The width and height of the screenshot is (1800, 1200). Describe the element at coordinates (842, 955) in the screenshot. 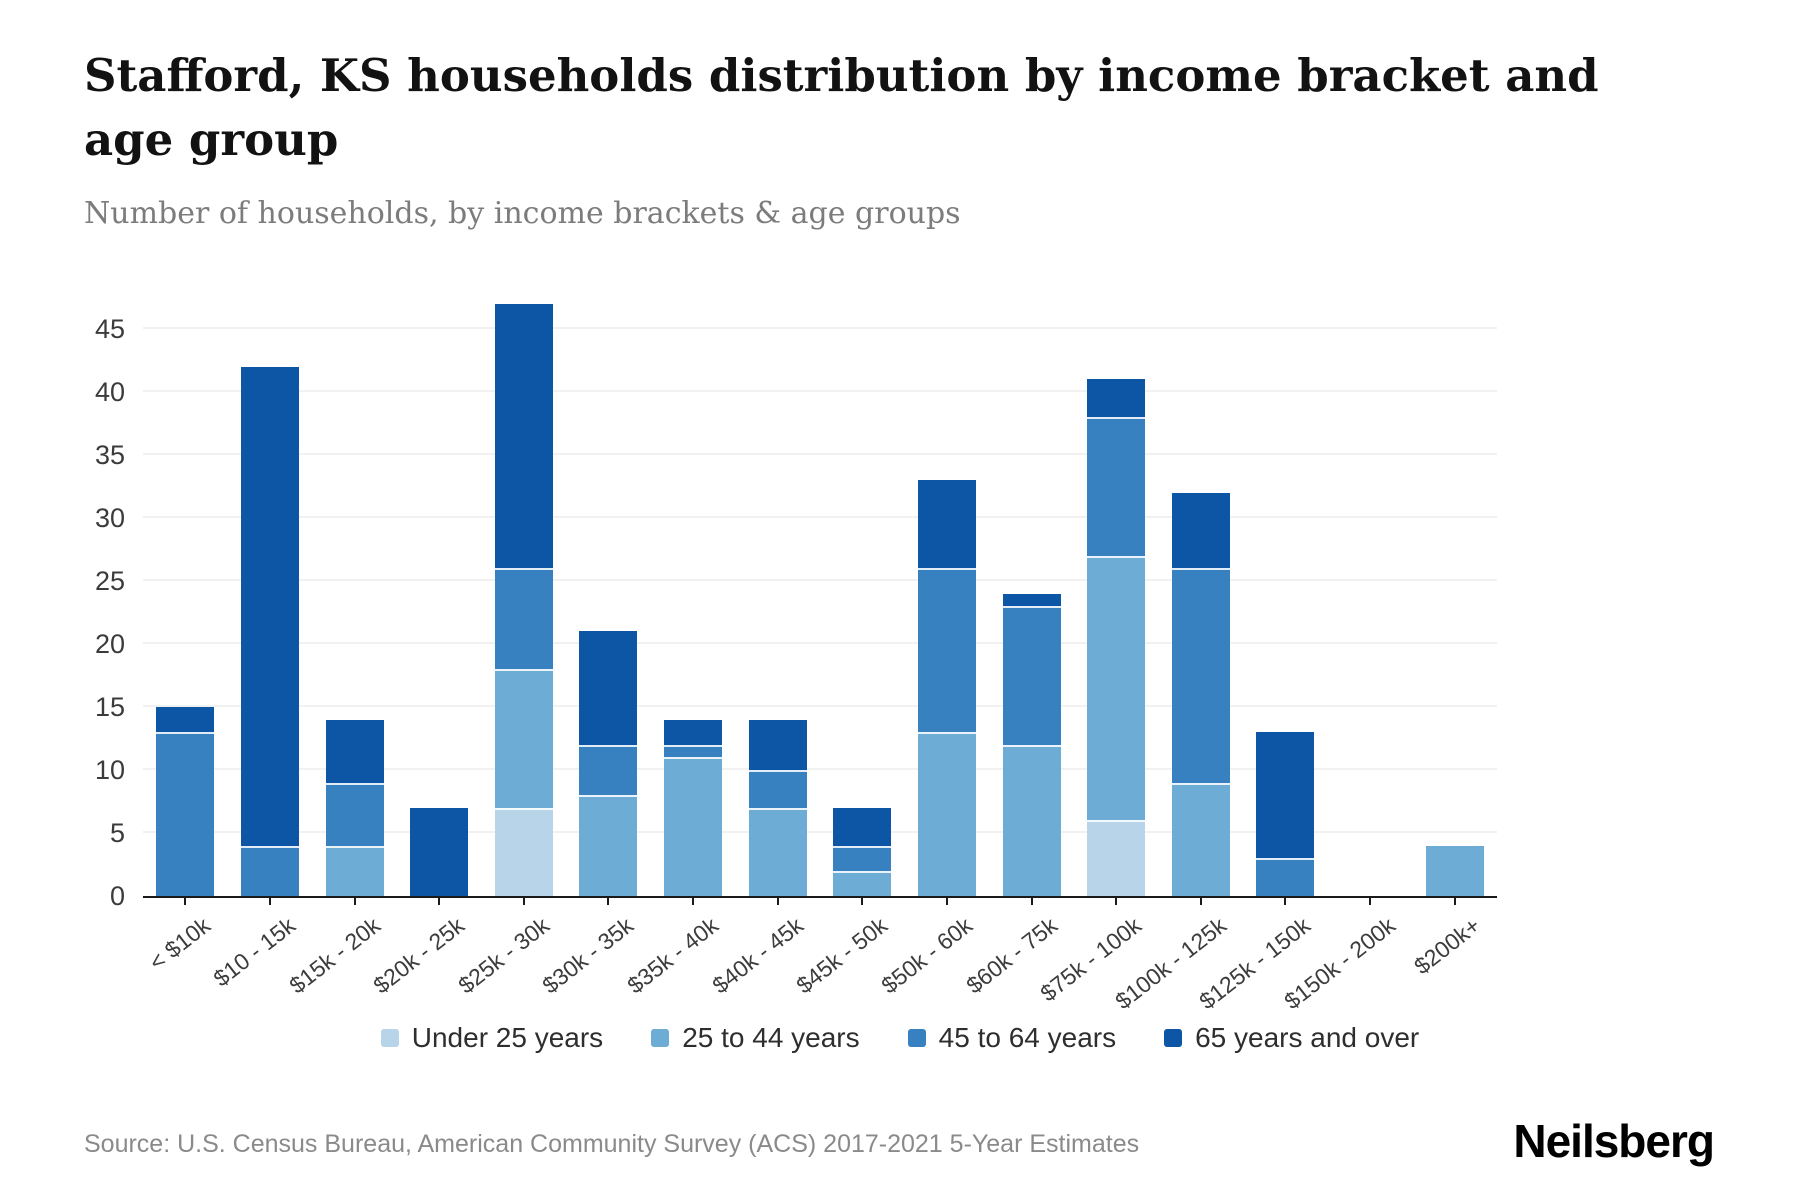

I see `x-tick-label: $45k - 50k` at that location.